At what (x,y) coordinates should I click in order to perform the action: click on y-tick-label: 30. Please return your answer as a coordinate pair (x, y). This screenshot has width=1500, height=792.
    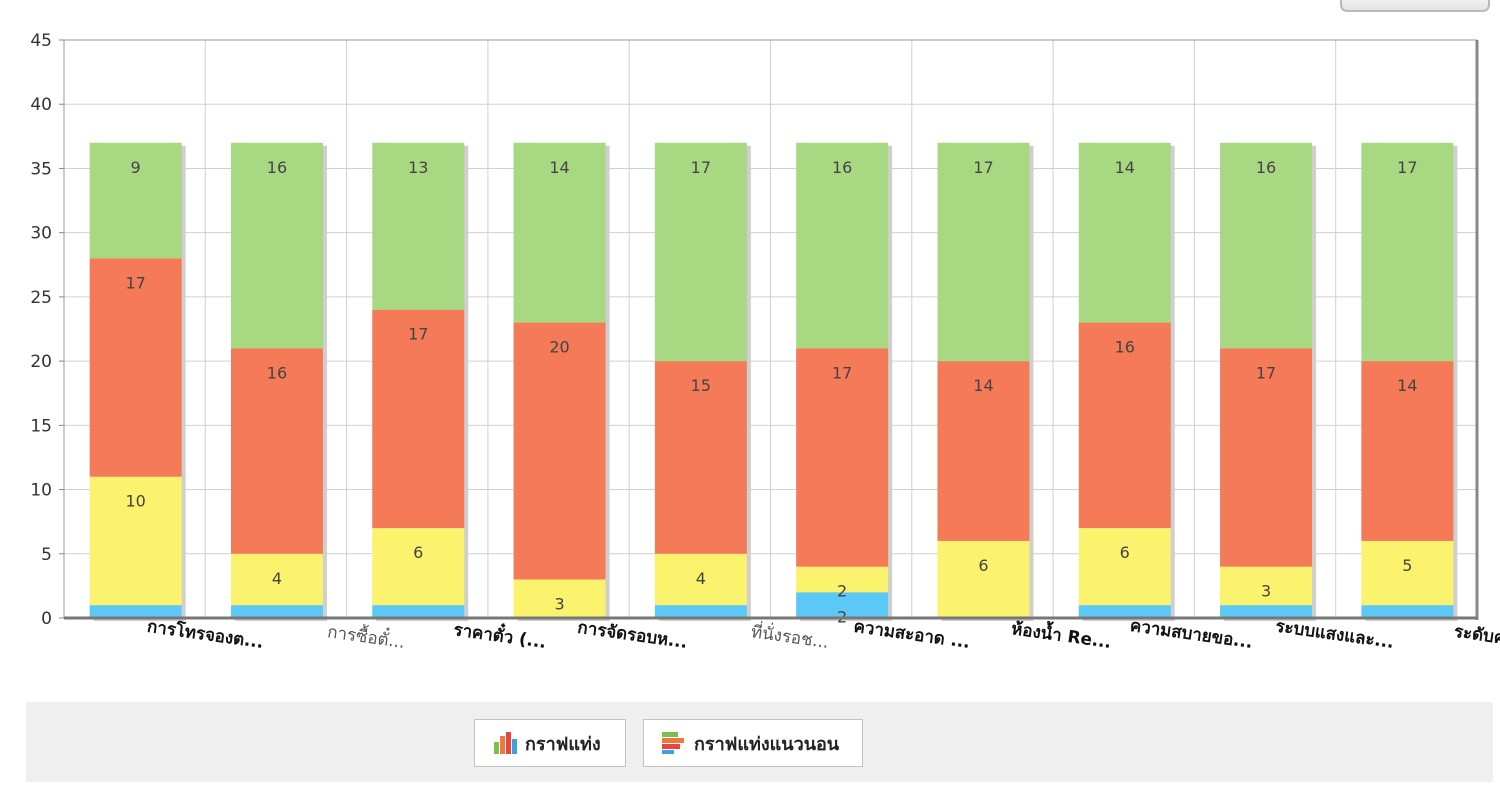
    Looking at the image, I should click on (41, 234).